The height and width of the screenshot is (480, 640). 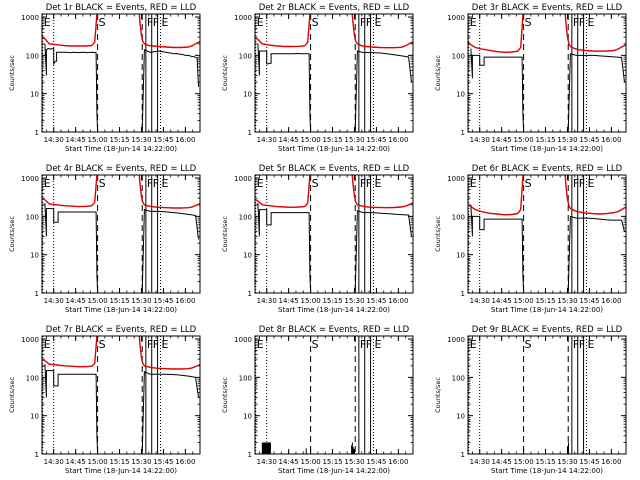 What do you see at coordinates (32, 56) in the screenshot?
I see `y-tick-label: 100` at bounding box center [32, 56].